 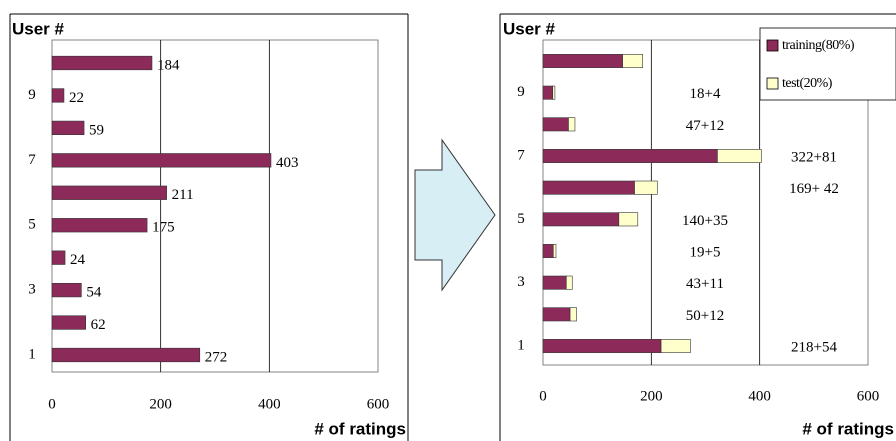 I want to click on data-label: 62, so click(x=98, y=325).